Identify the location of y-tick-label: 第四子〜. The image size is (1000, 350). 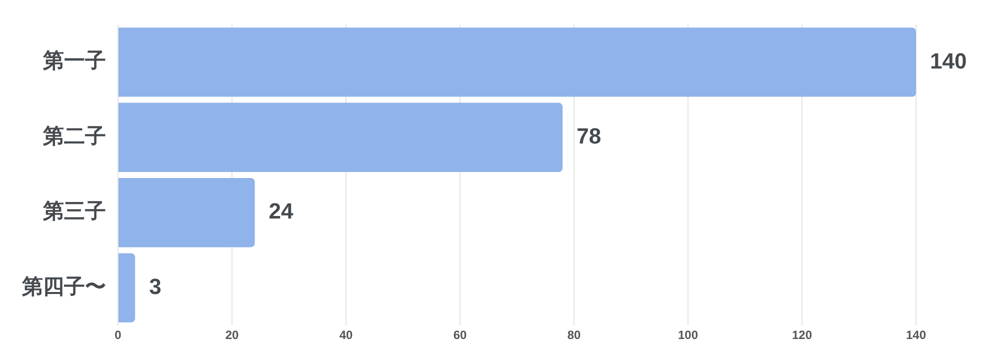
(63, 286).